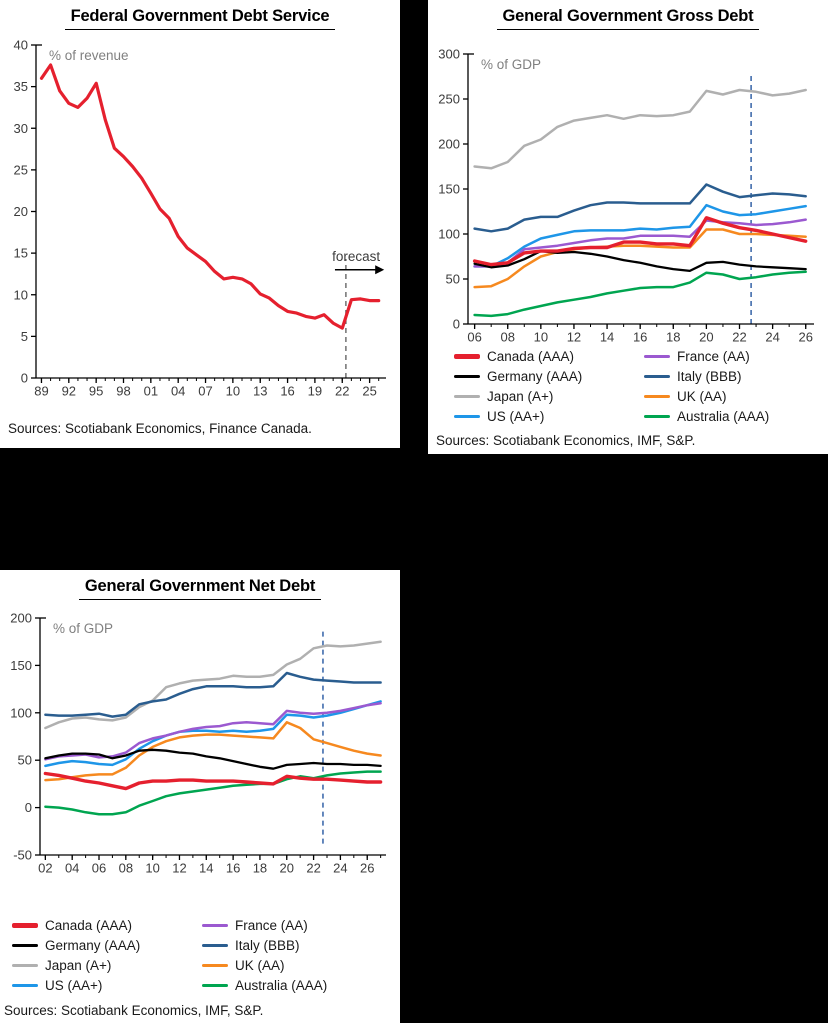 The width and height of the screenshot is (828, 1023). I want to click on svg-text: 19, so click(315, 391).